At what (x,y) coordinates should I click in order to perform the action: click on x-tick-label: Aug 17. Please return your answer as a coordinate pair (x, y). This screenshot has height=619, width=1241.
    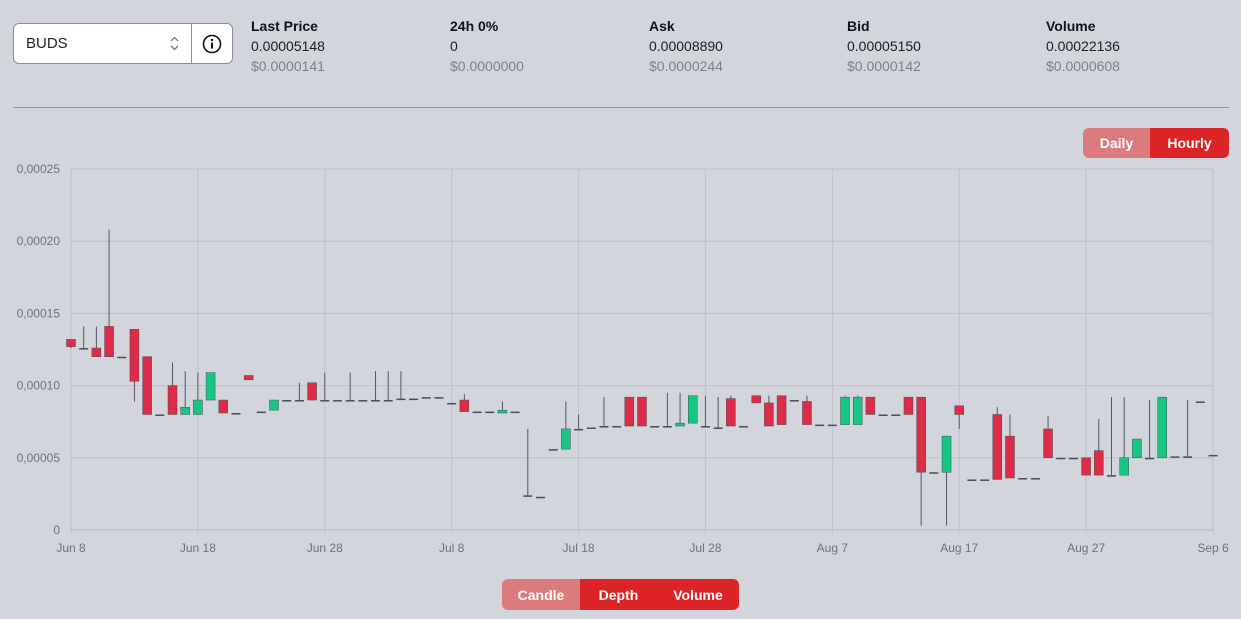
    Looking at the image, I should click on (959, 548).